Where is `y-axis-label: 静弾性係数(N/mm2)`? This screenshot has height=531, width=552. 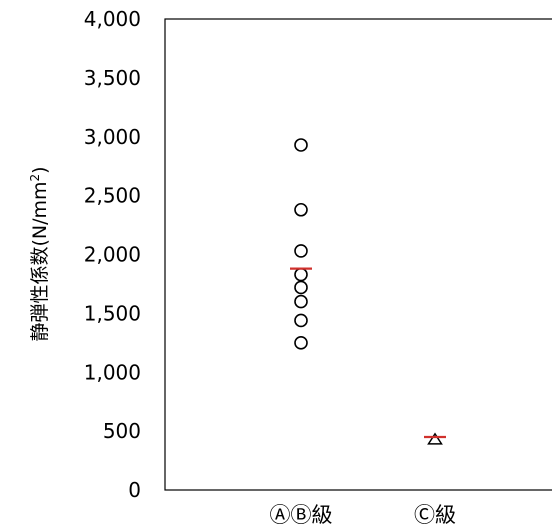 y-axis-label: 静弾性係数(N/mm2) is located at coordinates (39, 253).